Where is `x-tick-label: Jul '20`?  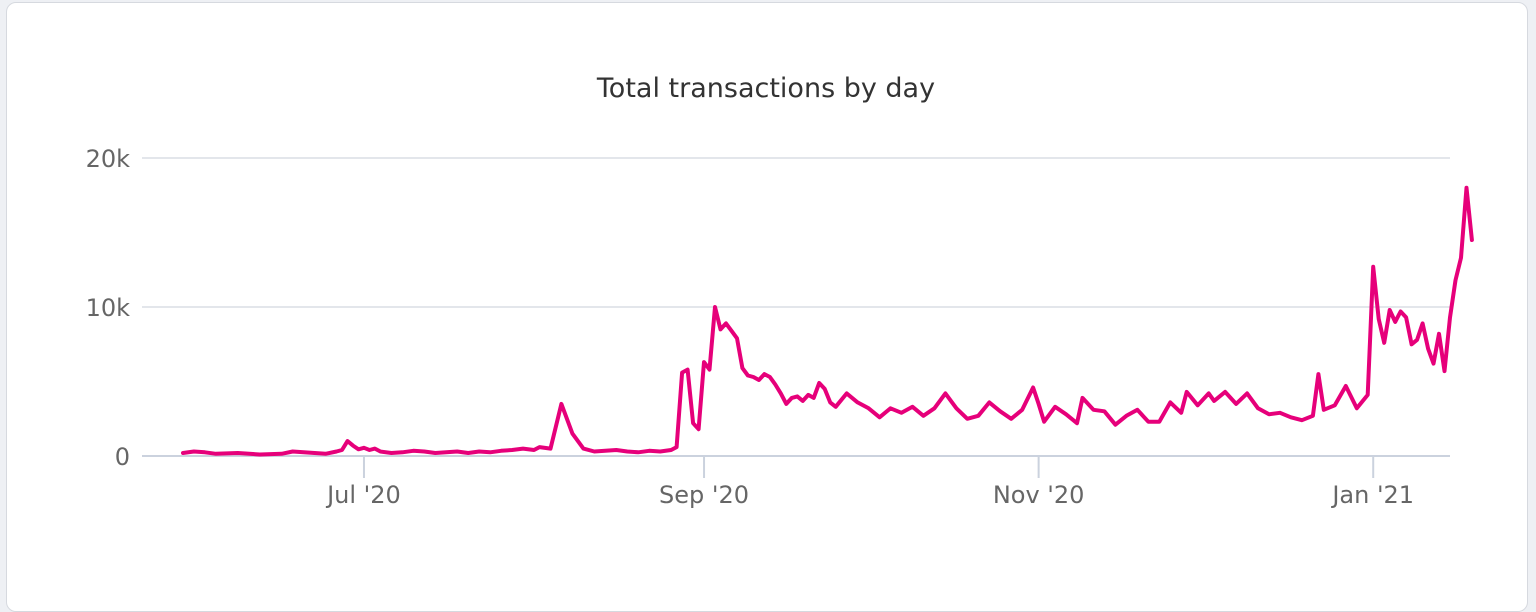 x-tick-label: Jul '20 is located at coordinates (363, 495).